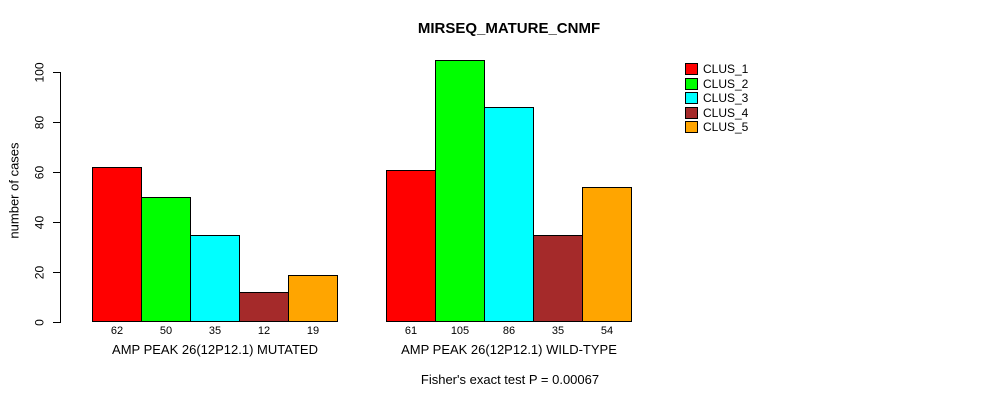 This screenshot has width=990, height=400. What do you see at coordinates (39, 72) in the screenshot?
I see `y-axis-tick-label: 100` at bounding box center [39, 72].